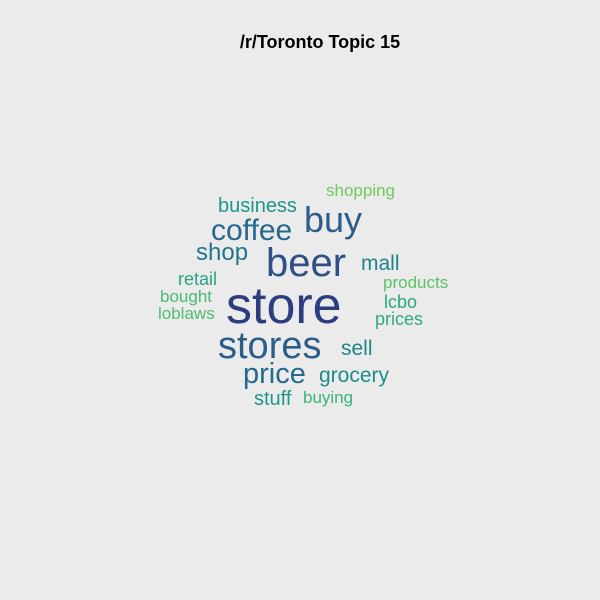  Describe the element at coordinates (320, 42) in the screenshot. I see `chart-title: /r/Toronto Topic 15` at that location.